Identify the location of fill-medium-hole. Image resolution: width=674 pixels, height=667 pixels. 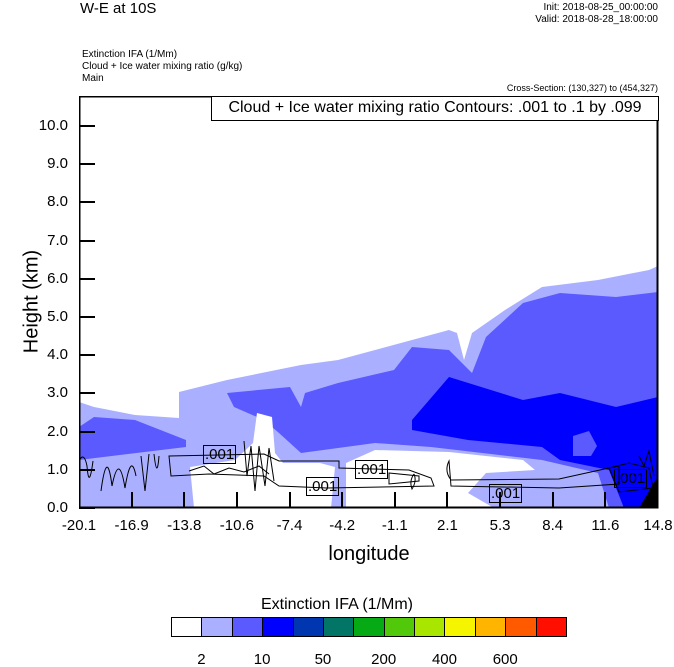
(585, 443).